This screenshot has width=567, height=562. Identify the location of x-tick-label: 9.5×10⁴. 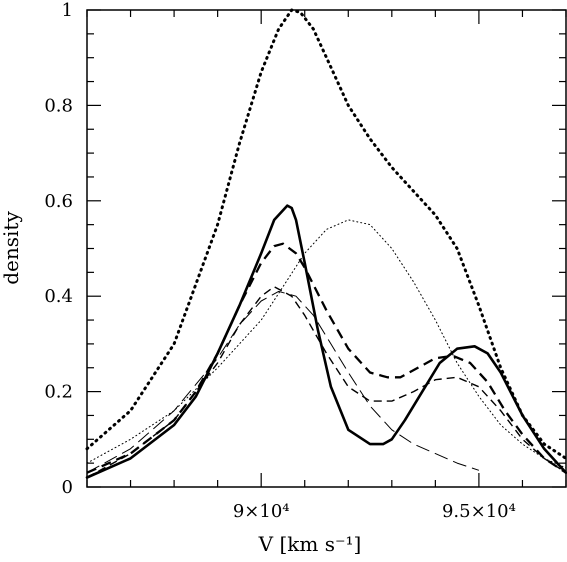
(479, 511).